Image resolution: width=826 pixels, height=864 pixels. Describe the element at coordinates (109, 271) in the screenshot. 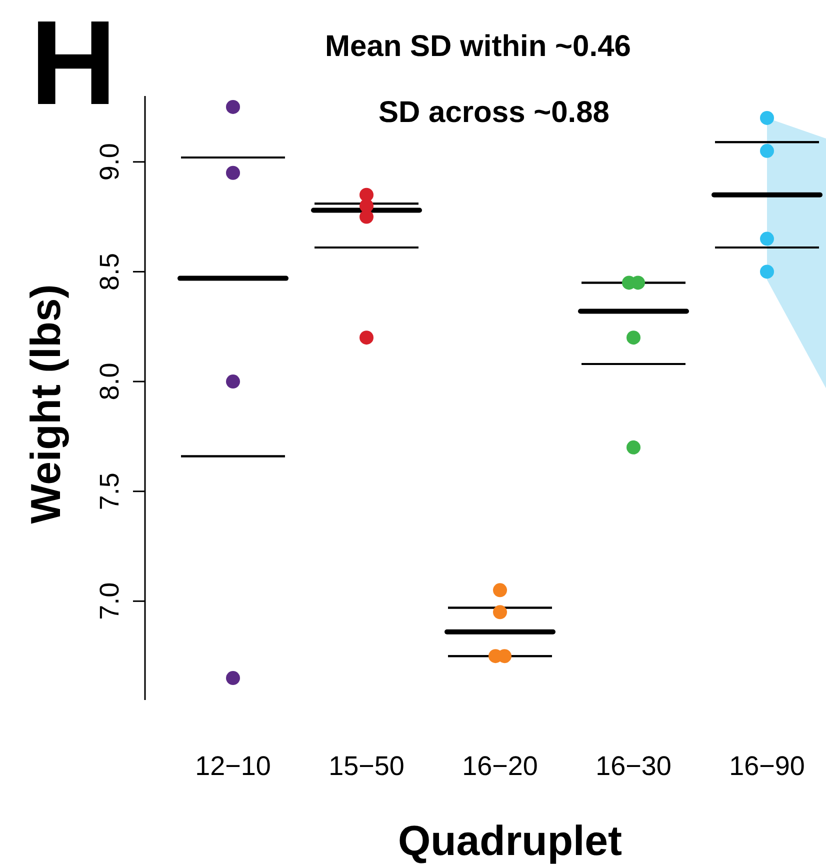

I see `y-tick-label: 8.5` at that location.